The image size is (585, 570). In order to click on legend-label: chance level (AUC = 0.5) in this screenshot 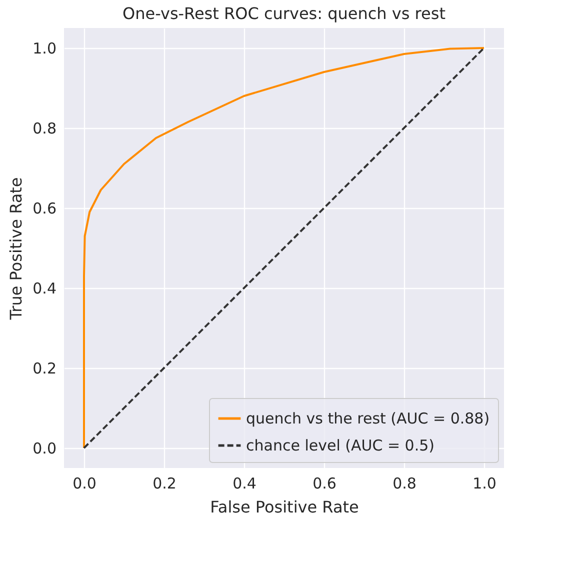, I will do `click(340, 445)`.